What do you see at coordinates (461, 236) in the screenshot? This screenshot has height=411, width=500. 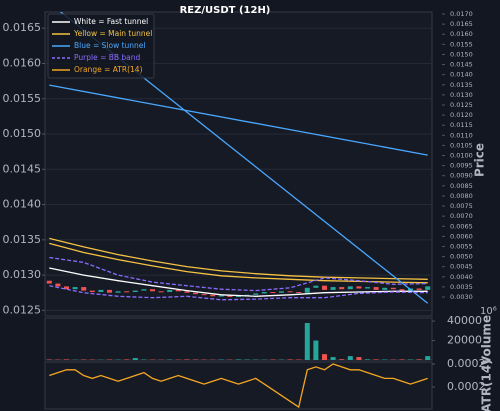 I see `y2-tick-label: 0.0060` at bounding box center [461, 236].